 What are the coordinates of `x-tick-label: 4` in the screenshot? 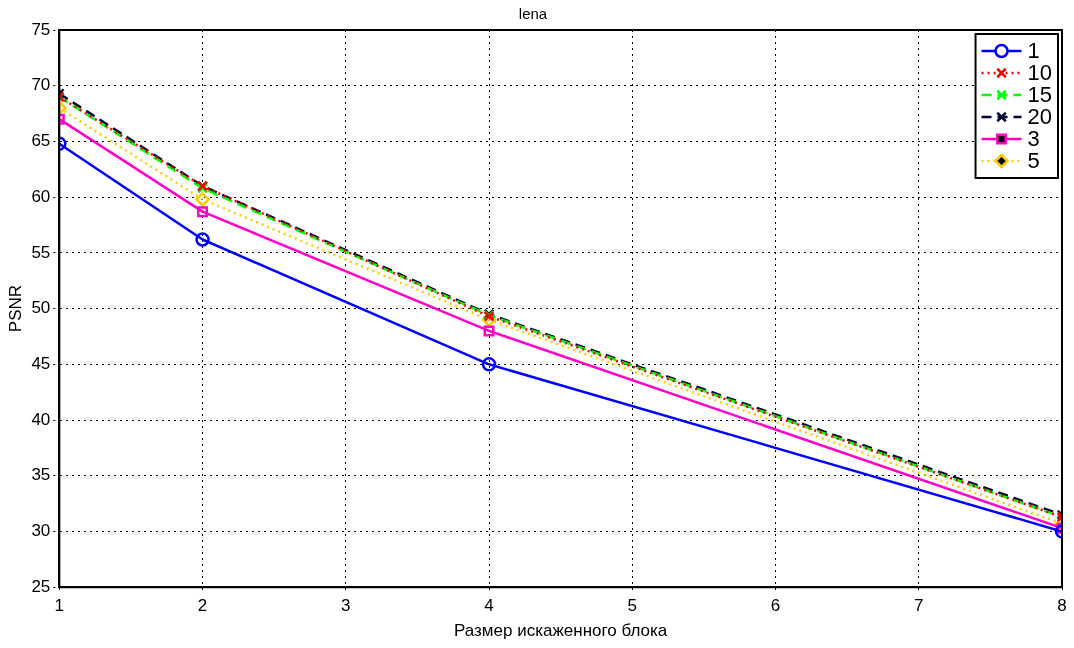 It's located at (489, 606).